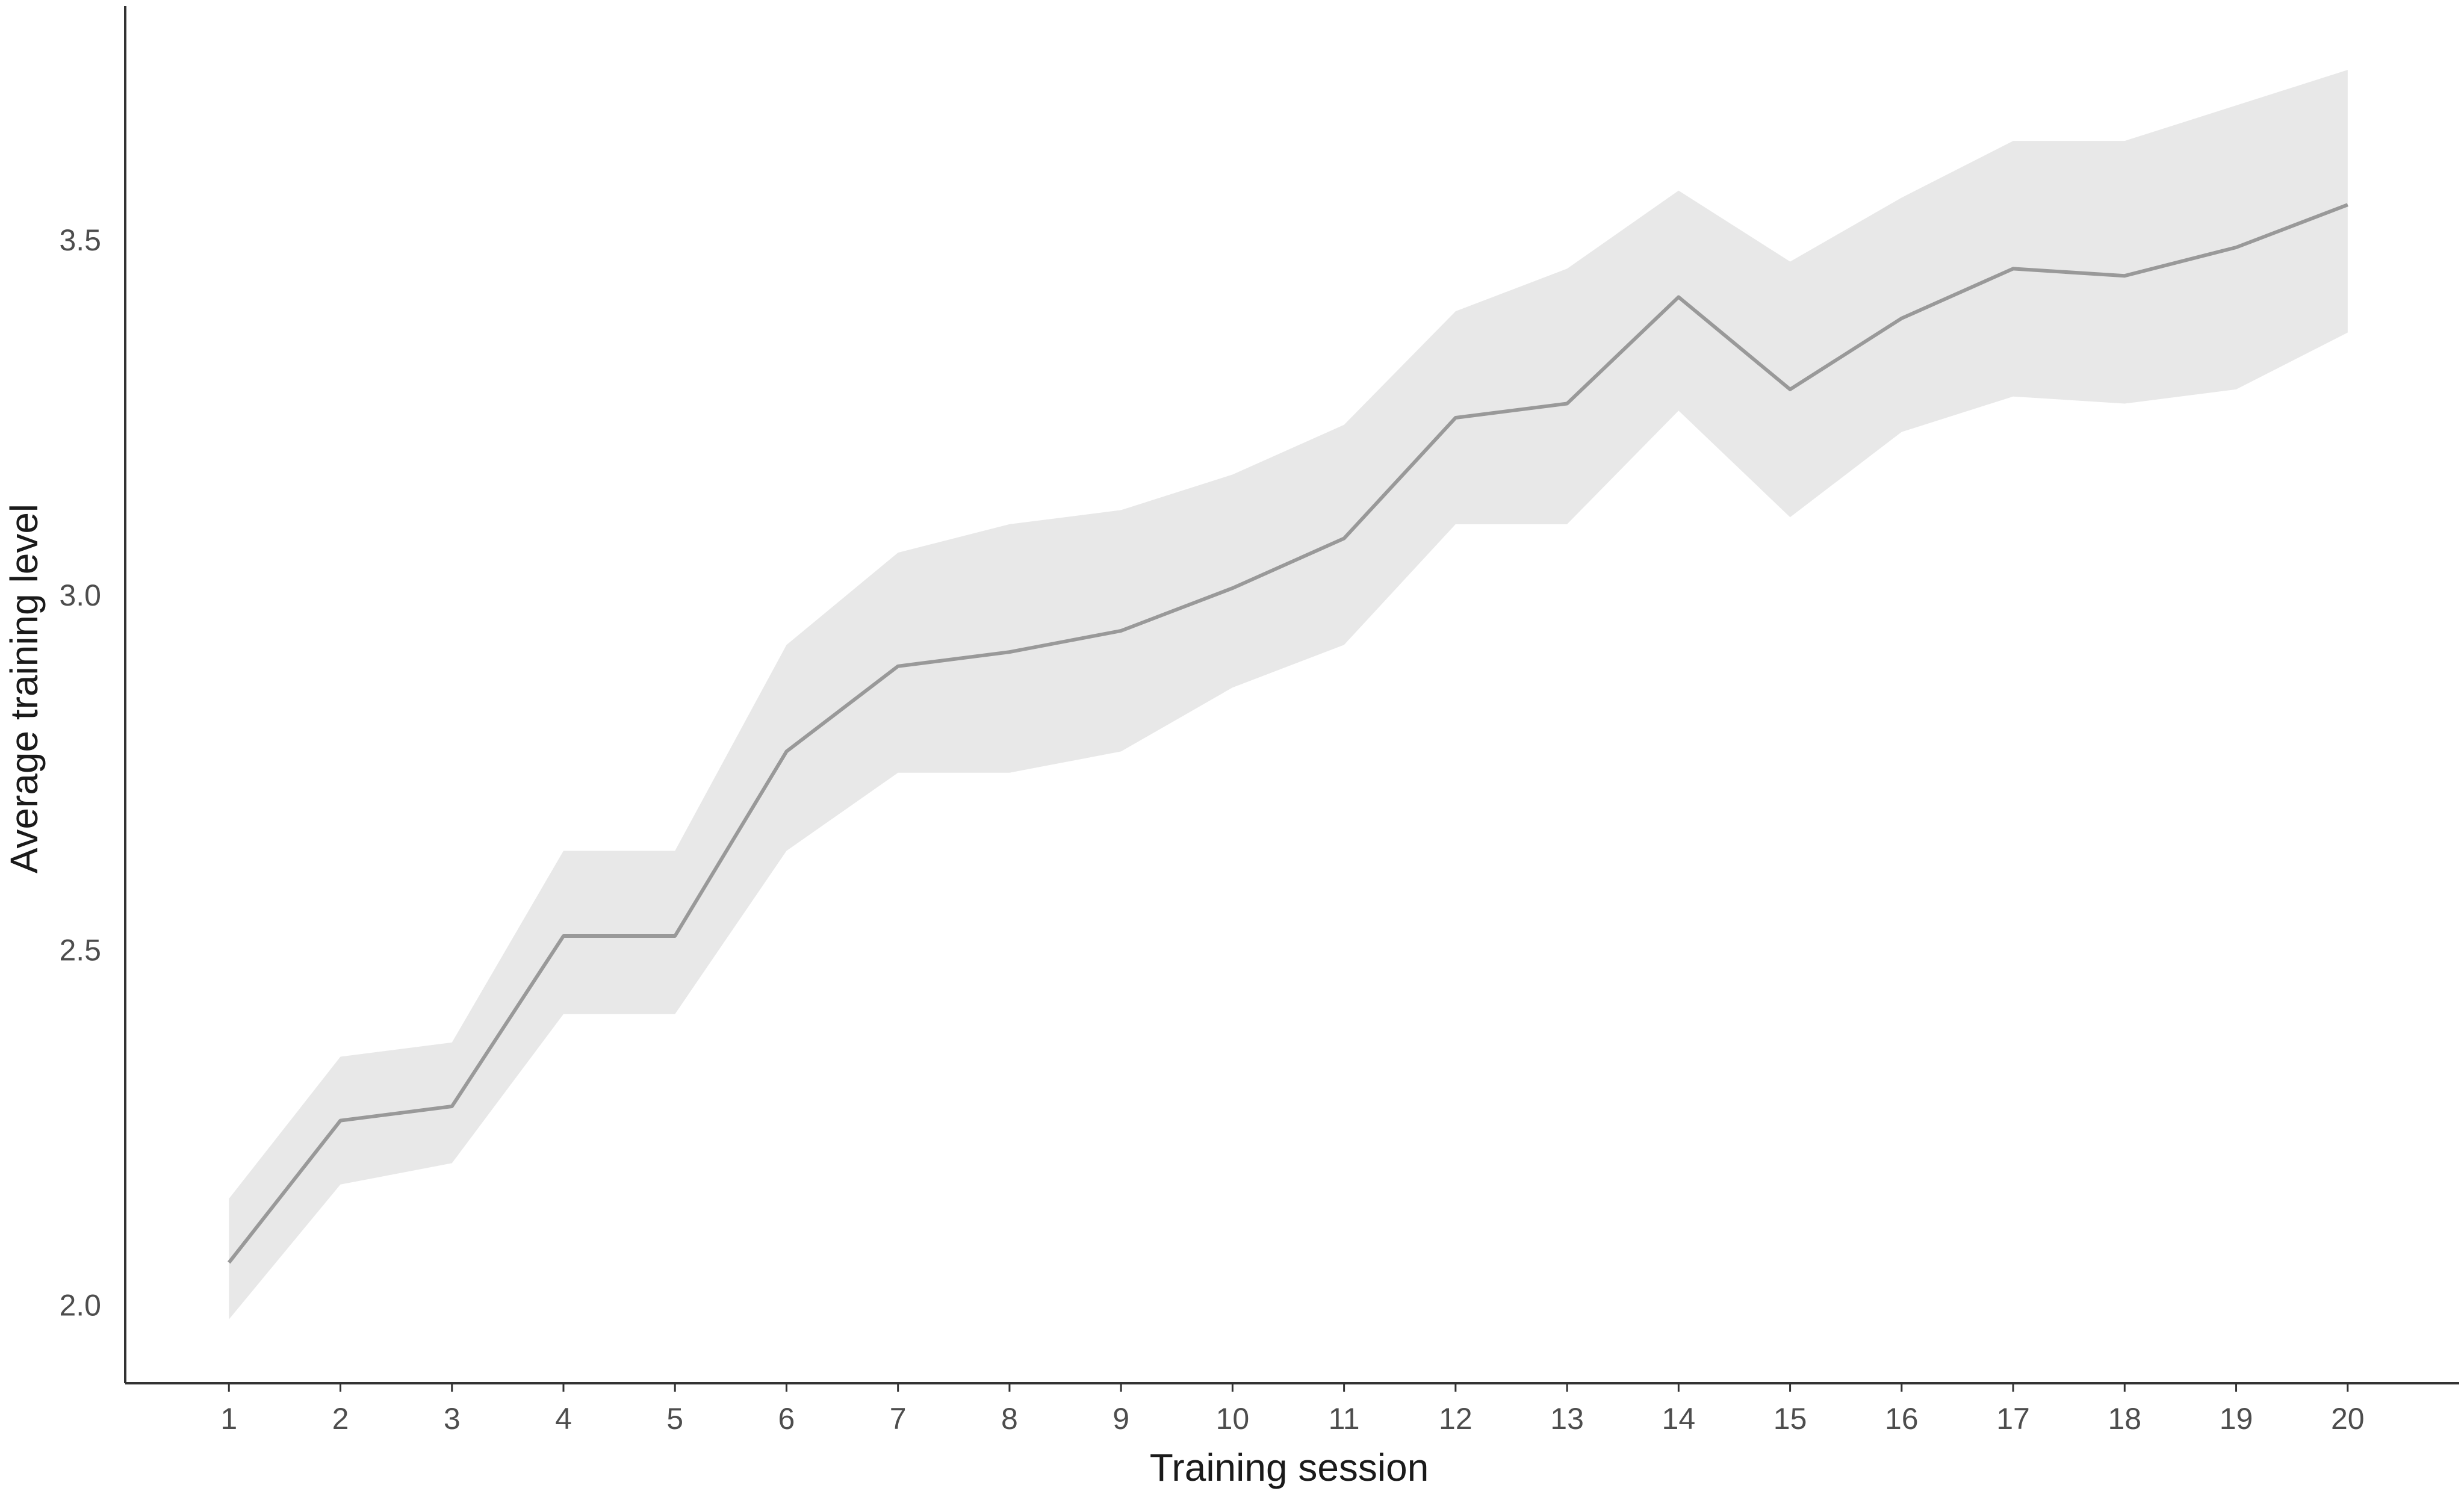  I want to click on x-tick-labels: 1 2 3 4 5 6 7 8 9 10 11 12 13 14 15 16 17 18 19 20, so click(1292, 1409).